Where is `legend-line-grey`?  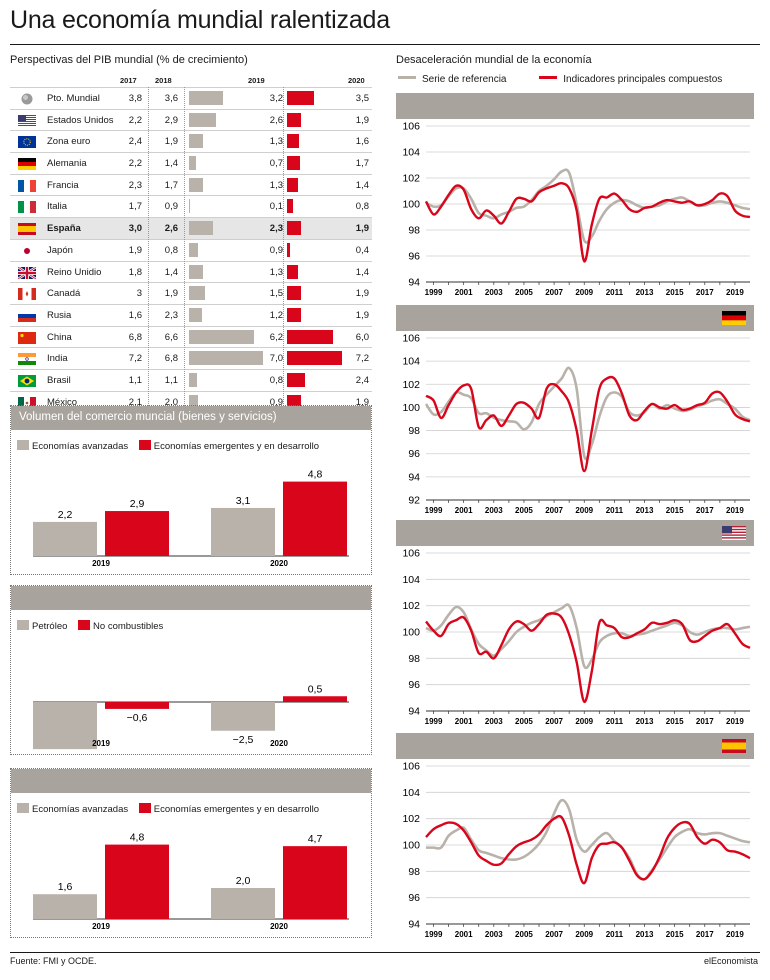 legend-line-grey is located at coordinates (407, 77).